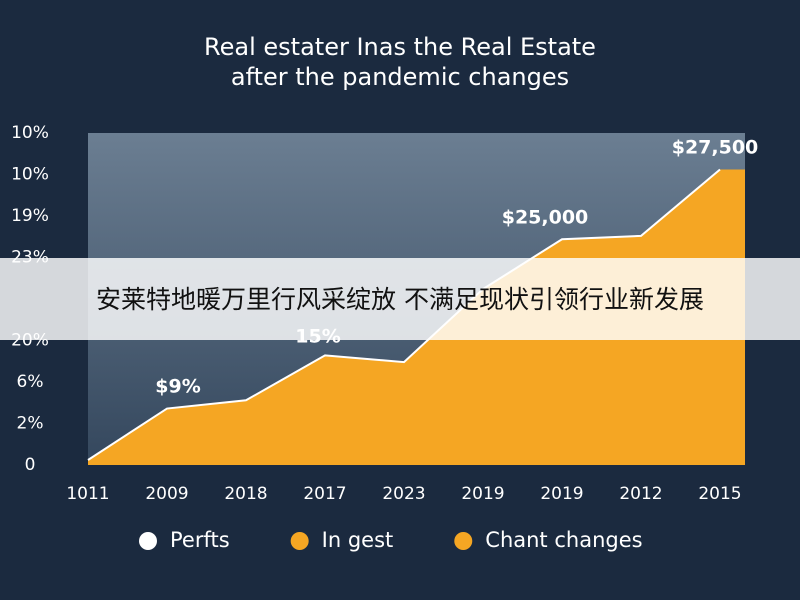 The image size is (800, 600). What do you see at coordinates (719, 494) in the screenshot?
I see `x-tick-label: 2015` at bounding box center [719, 494].